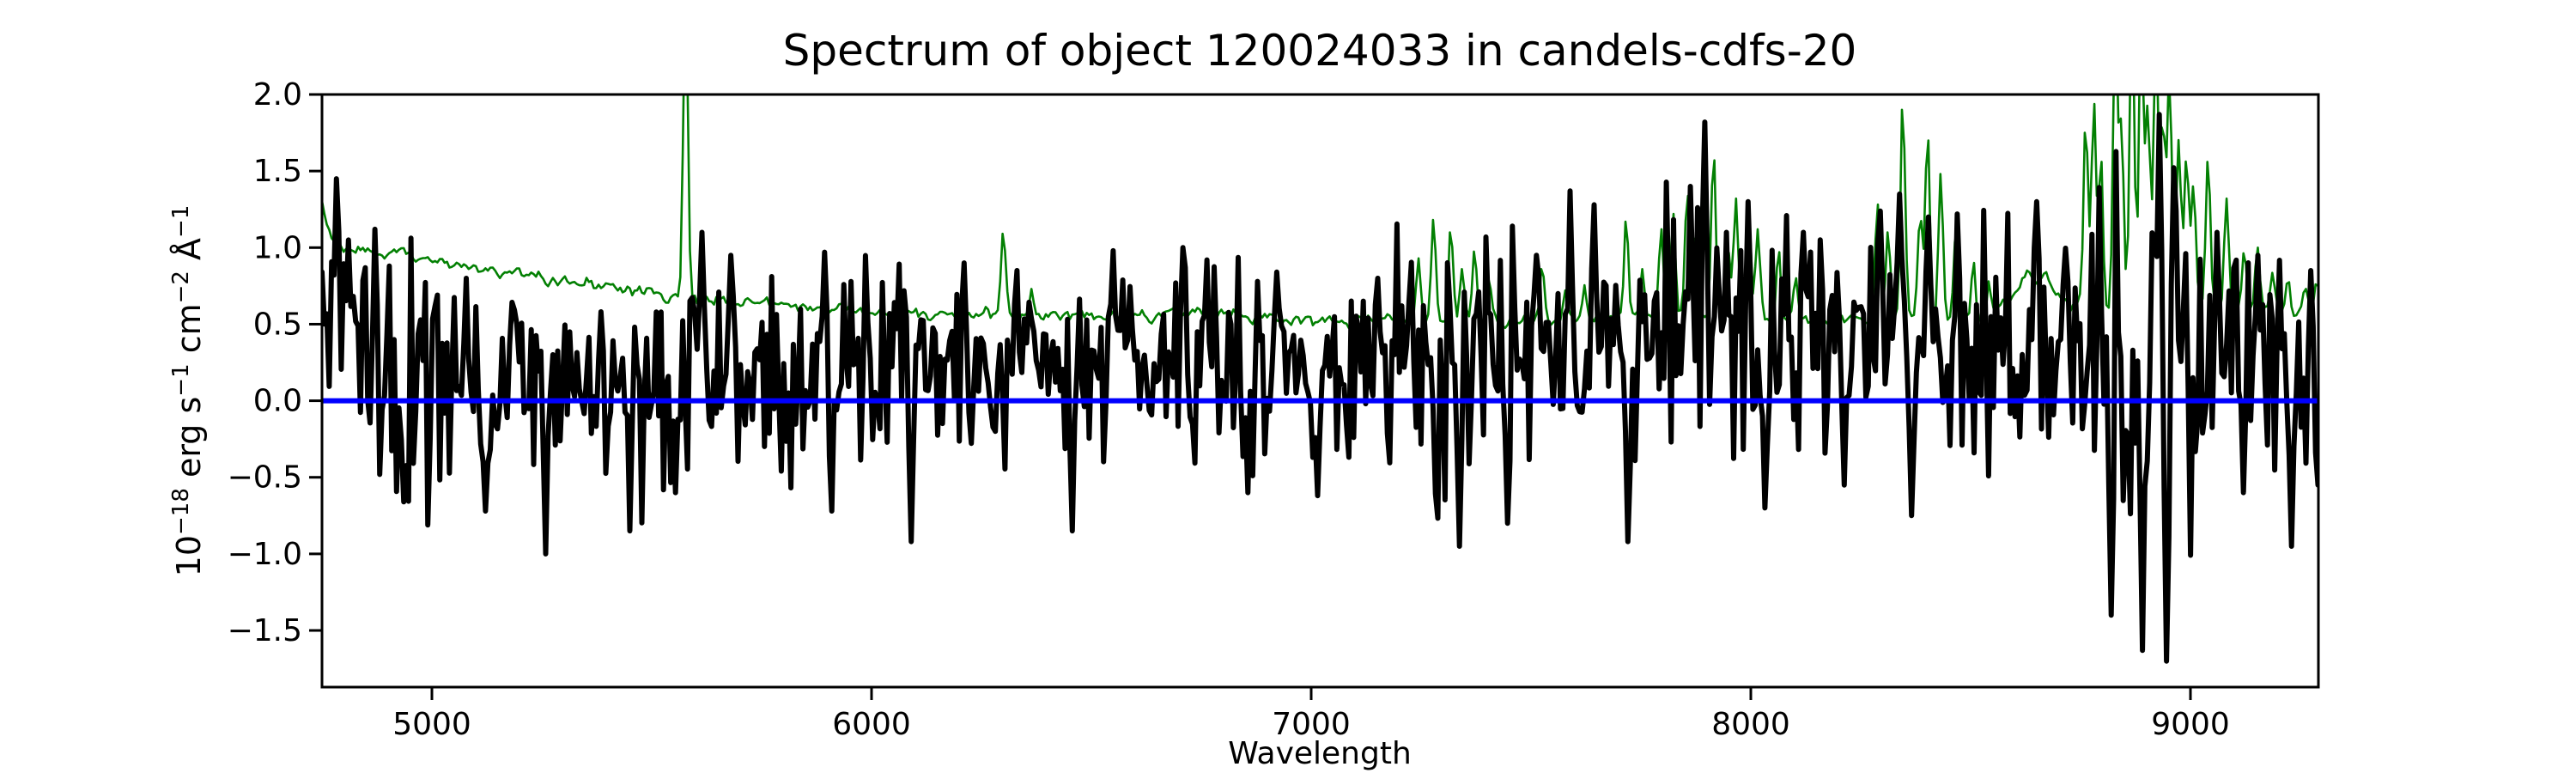  Describe the element at coordinates (265, 554) in the screenshot. I see `y-tick-label: −1.0` at that location.